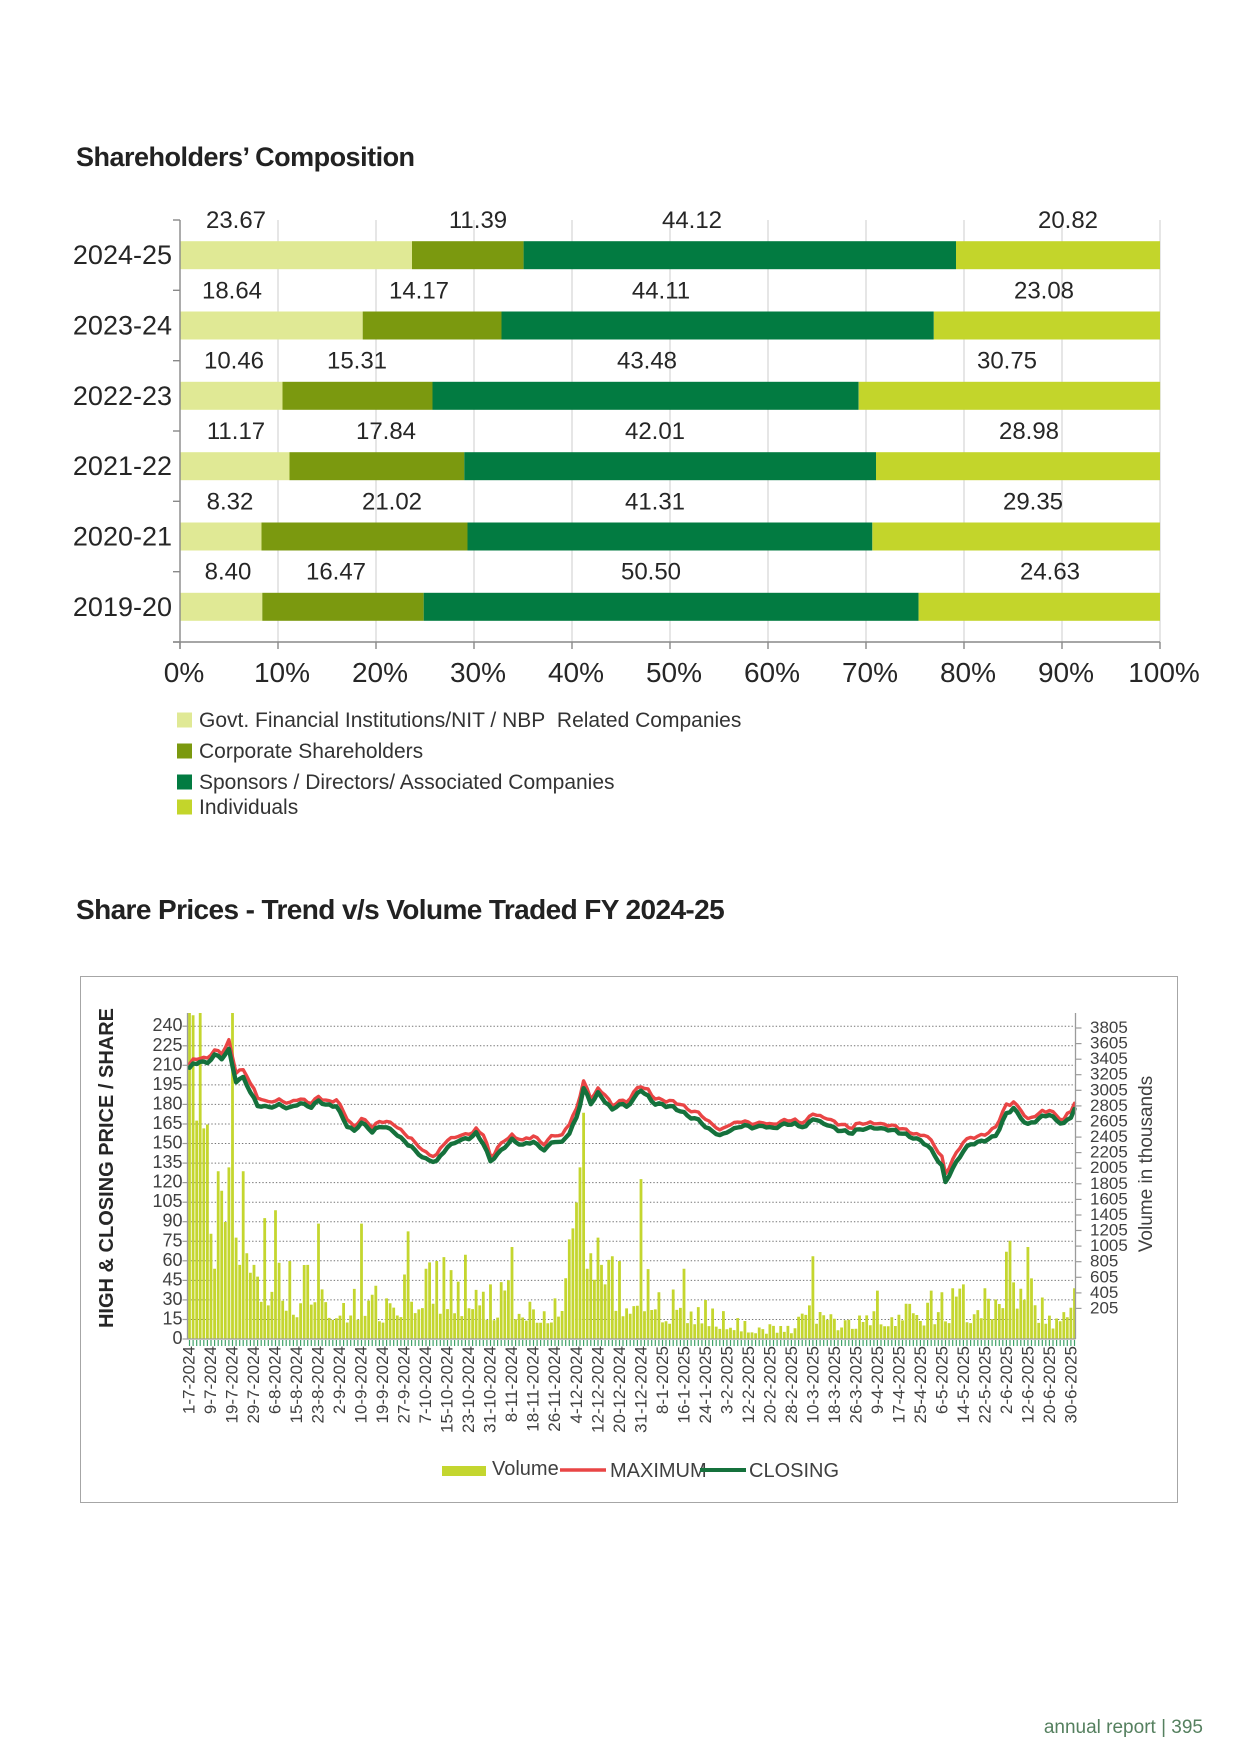 This screenshot has width=1241, height=1754. Describe the element at coordinates (167, 1103) in the screenshot. I see `svg-text: 180` at that location.